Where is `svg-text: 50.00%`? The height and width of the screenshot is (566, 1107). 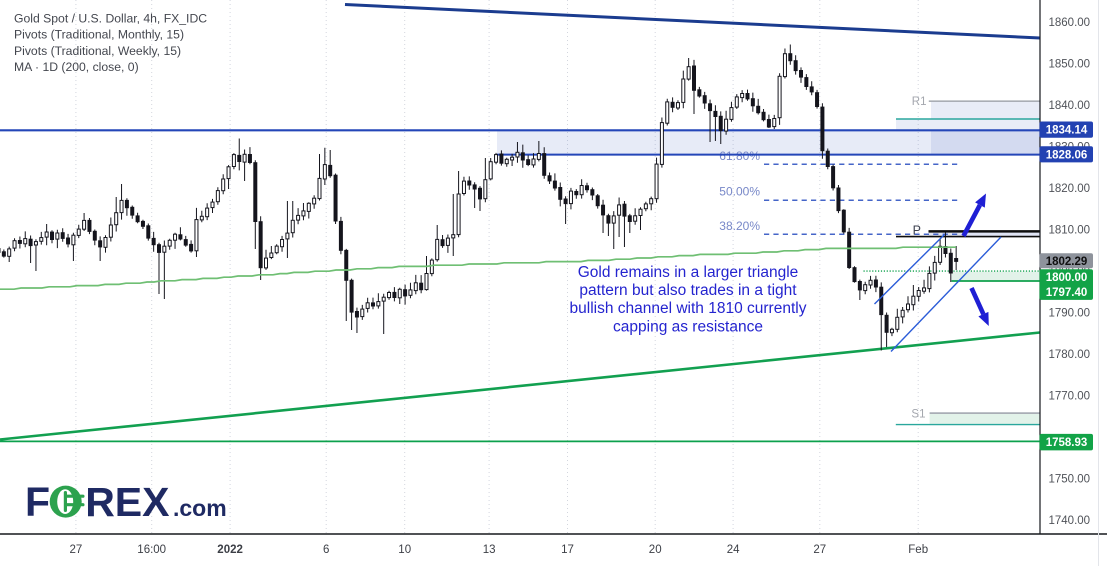
svg-text: 50.00% is located at coordinates (739, 192).